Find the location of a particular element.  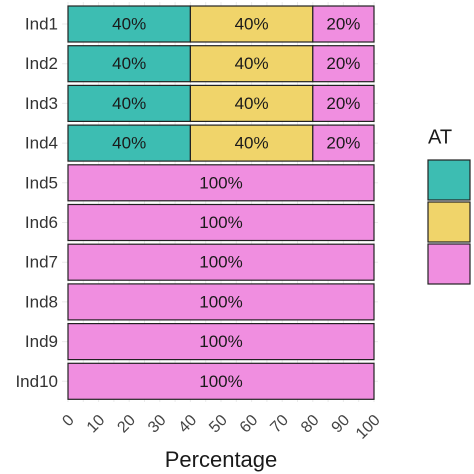

x-tick-label: 80 is located at coordinates (310, 424).